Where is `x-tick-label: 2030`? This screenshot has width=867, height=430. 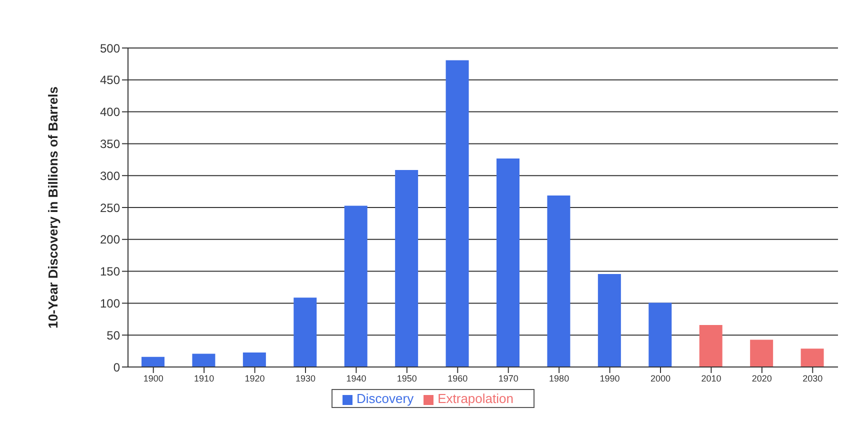 x-tick-label: 2030 is located at coordinates (812, 378).